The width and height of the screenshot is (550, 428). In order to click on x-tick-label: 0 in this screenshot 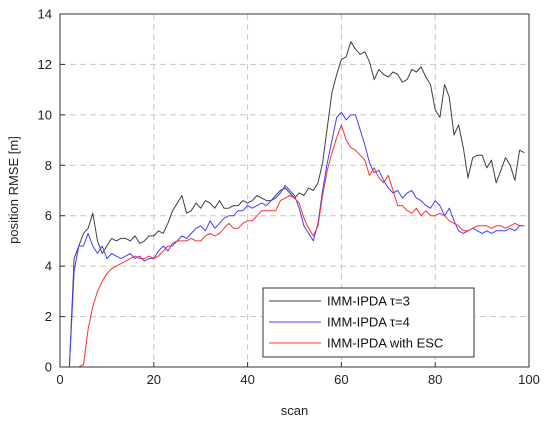, I will do `click(59, 379)`.